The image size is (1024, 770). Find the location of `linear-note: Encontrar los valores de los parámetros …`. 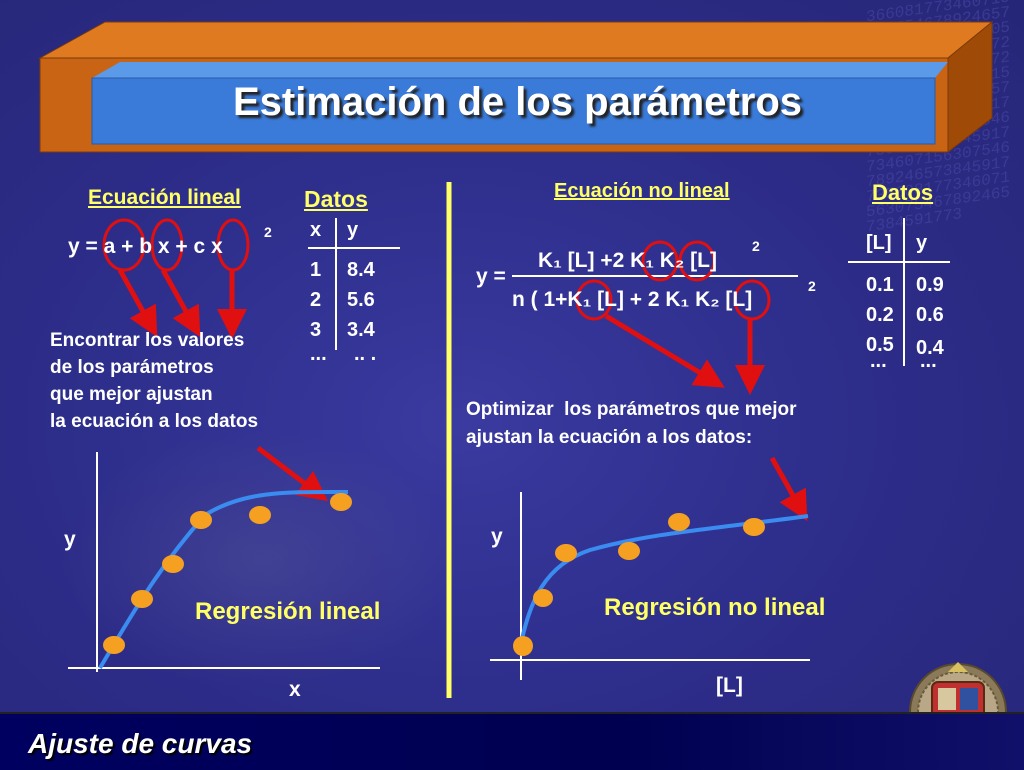

linear-note: Encontrar los valores de los parámetros … is located at coordinates (154, 381).